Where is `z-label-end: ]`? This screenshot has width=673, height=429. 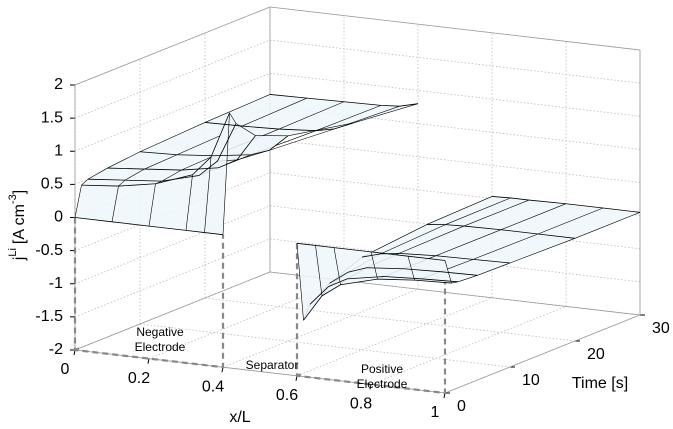
z-label-end: ] is located at coordinates (19, 192).